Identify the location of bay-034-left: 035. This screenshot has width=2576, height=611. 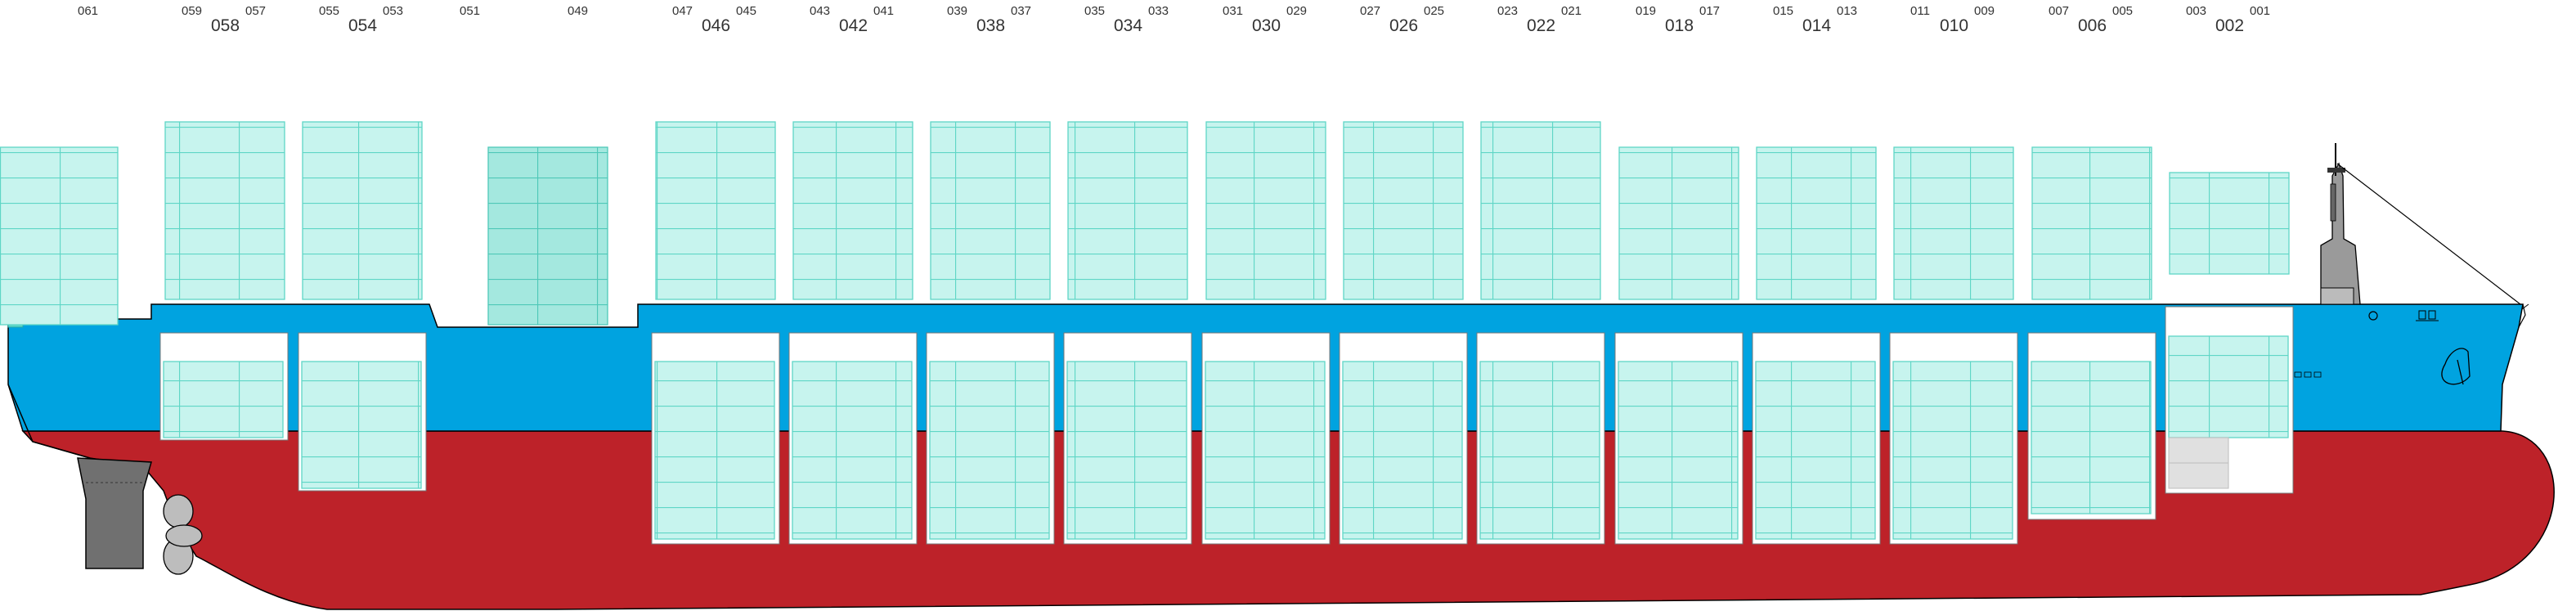
(1094, 11).